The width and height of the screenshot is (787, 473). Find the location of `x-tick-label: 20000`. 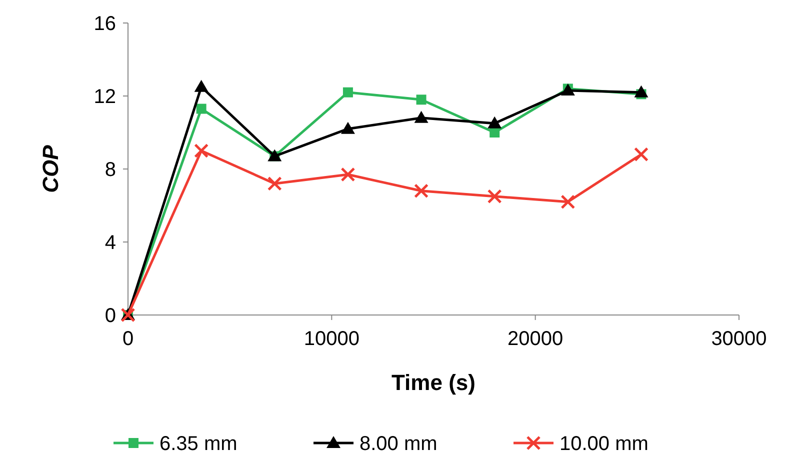

x-tick-label: 20000 is located at coordinates (536, 339).